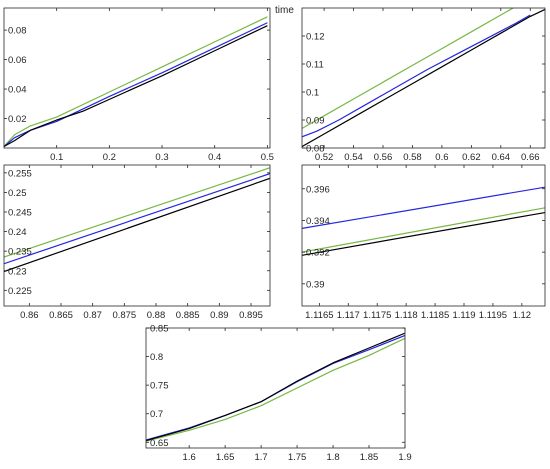 The image size is (550, 469). I want to click on x-tick-label: 0.86, so click(29, 315).